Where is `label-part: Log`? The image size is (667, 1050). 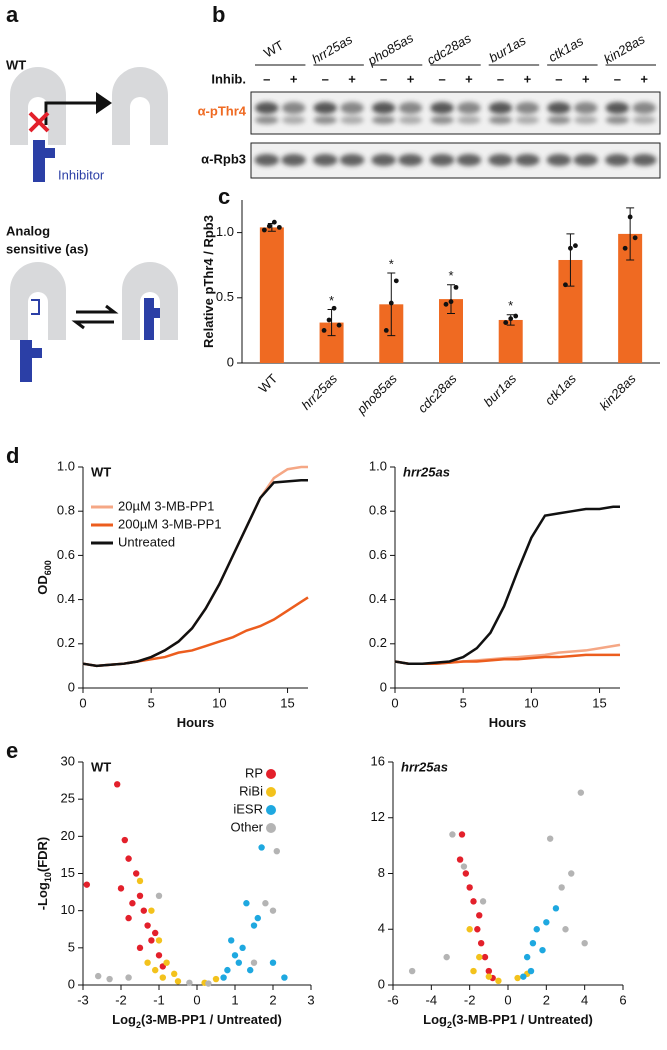 label-part: Log is located at coordinates (435, 1019).